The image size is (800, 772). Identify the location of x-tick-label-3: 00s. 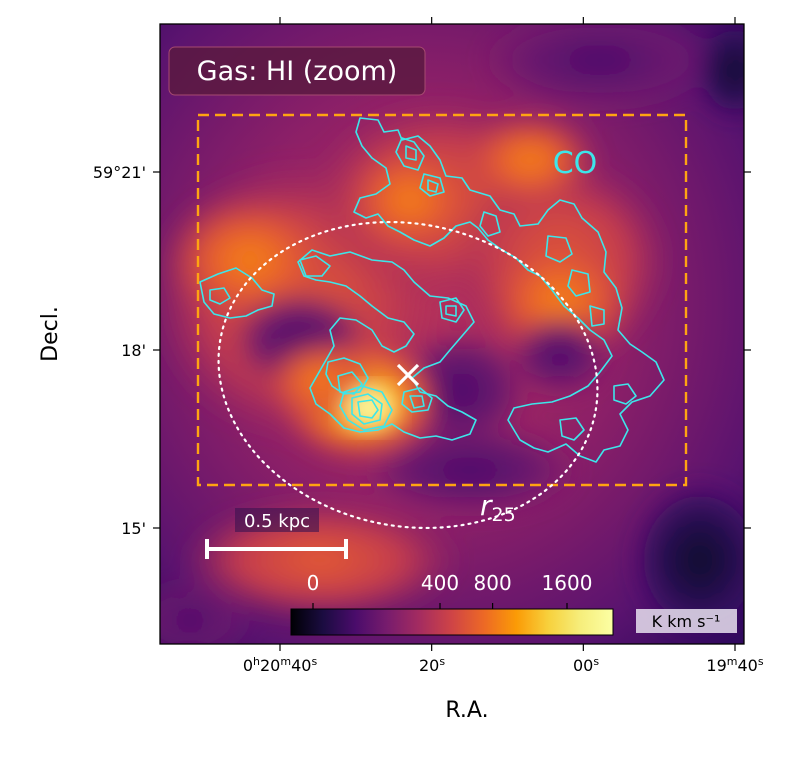
(586, 665).